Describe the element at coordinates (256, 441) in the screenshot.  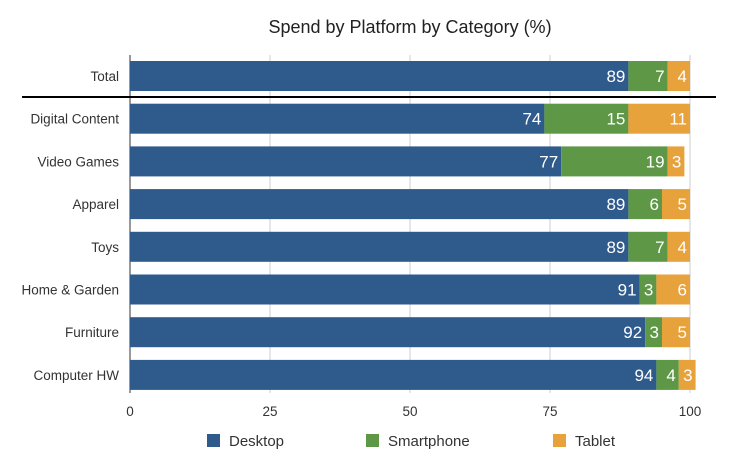
I see `legend-label: Desktop` at that location.